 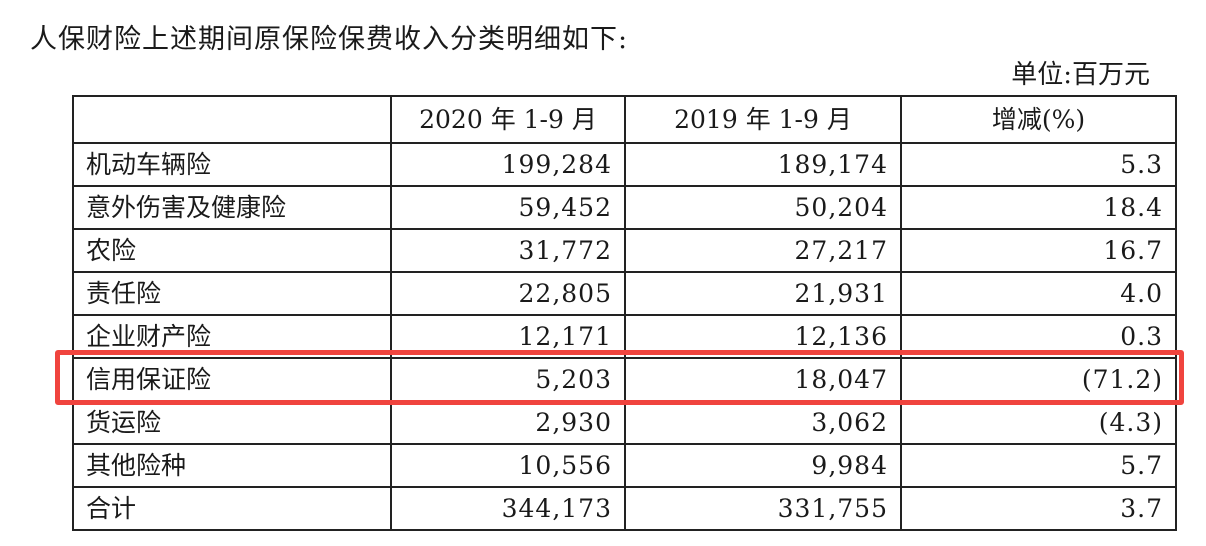 I want to click on row-name: 其他险种, so click(x=232, y=465).